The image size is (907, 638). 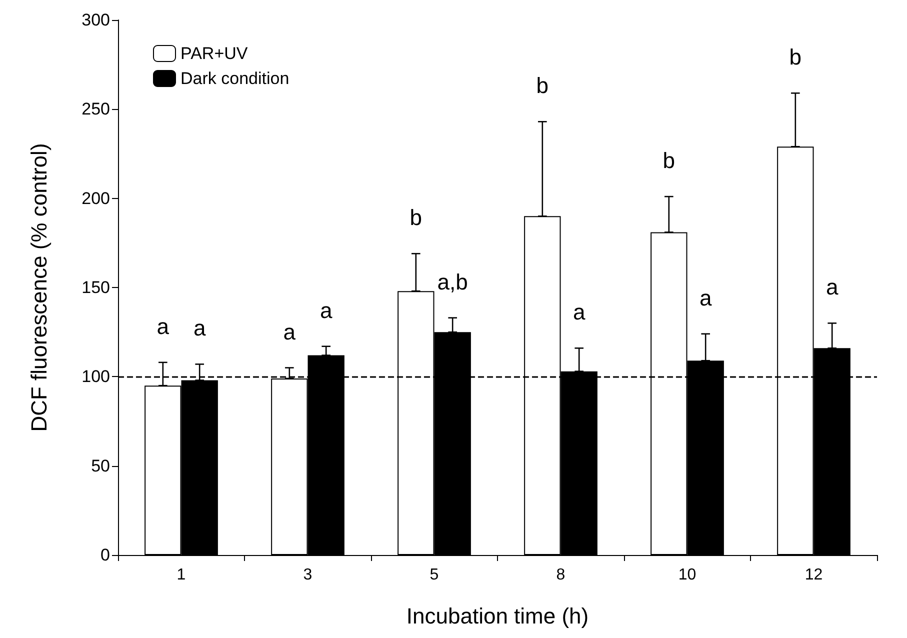 I want to click on y-axis-title: DCF fluorescence (% control), so click(x=39, y=287).